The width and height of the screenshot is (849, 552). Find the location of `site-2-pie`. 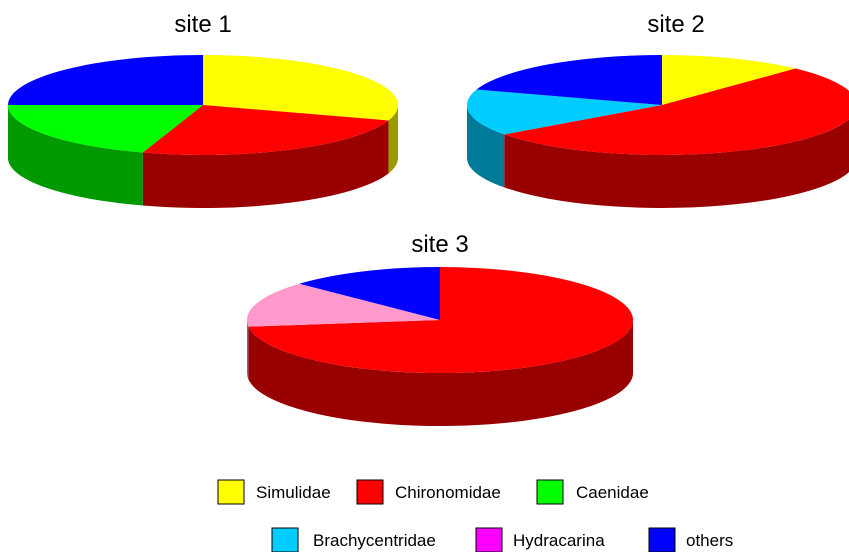

site-2-pie is located at coordinates (658, 131).